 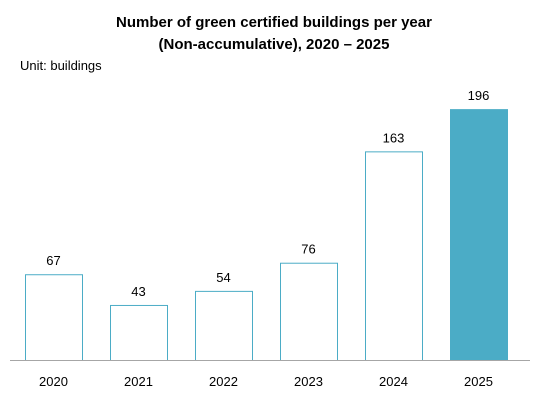 I want to click on unit-label: Unit: buildings, so click(x=61, y=65).